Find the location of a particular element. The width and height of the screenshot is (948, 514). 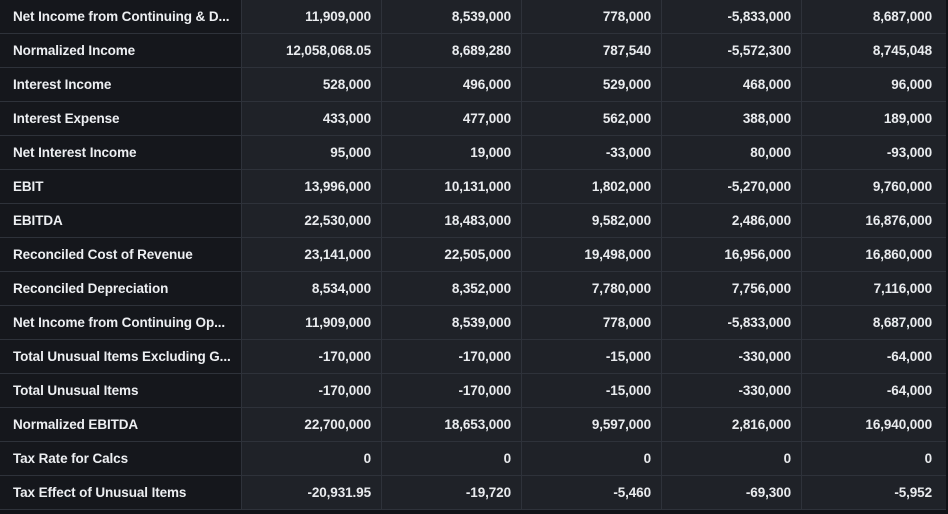

table-cell: 496,000 is located at coordinates (452, 84).